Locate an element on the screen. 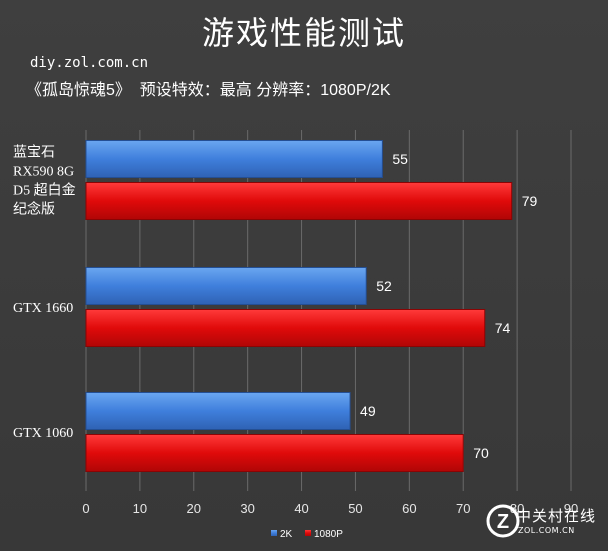 This screenshot has height=551, width=608. x-tick-label: 40 is located at coordinates (301, 508).